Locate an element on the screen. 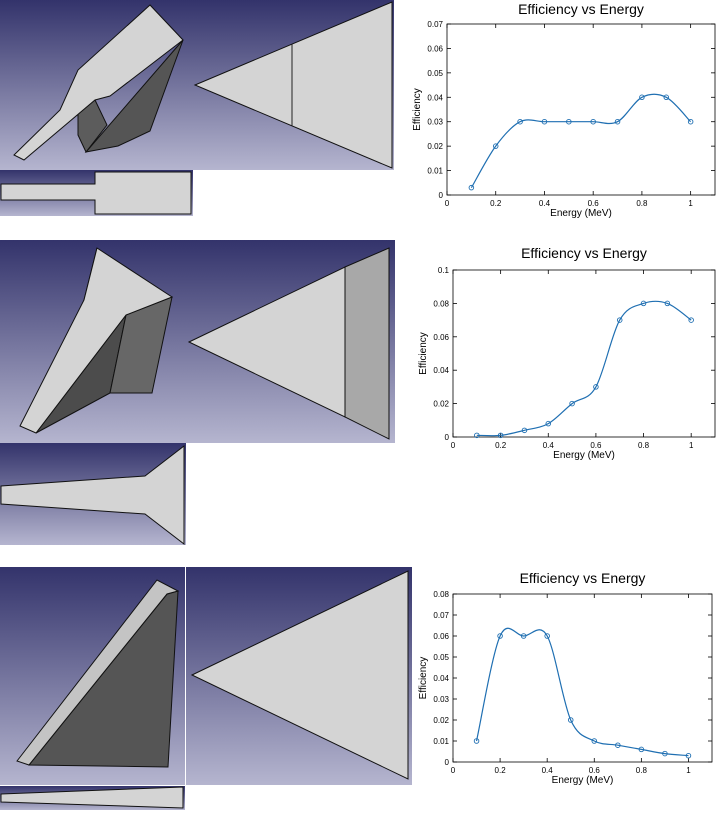 The height and width of the screenshot is (821, 720). y-tick-label: 0.1 is located at coordinates (444, 270).